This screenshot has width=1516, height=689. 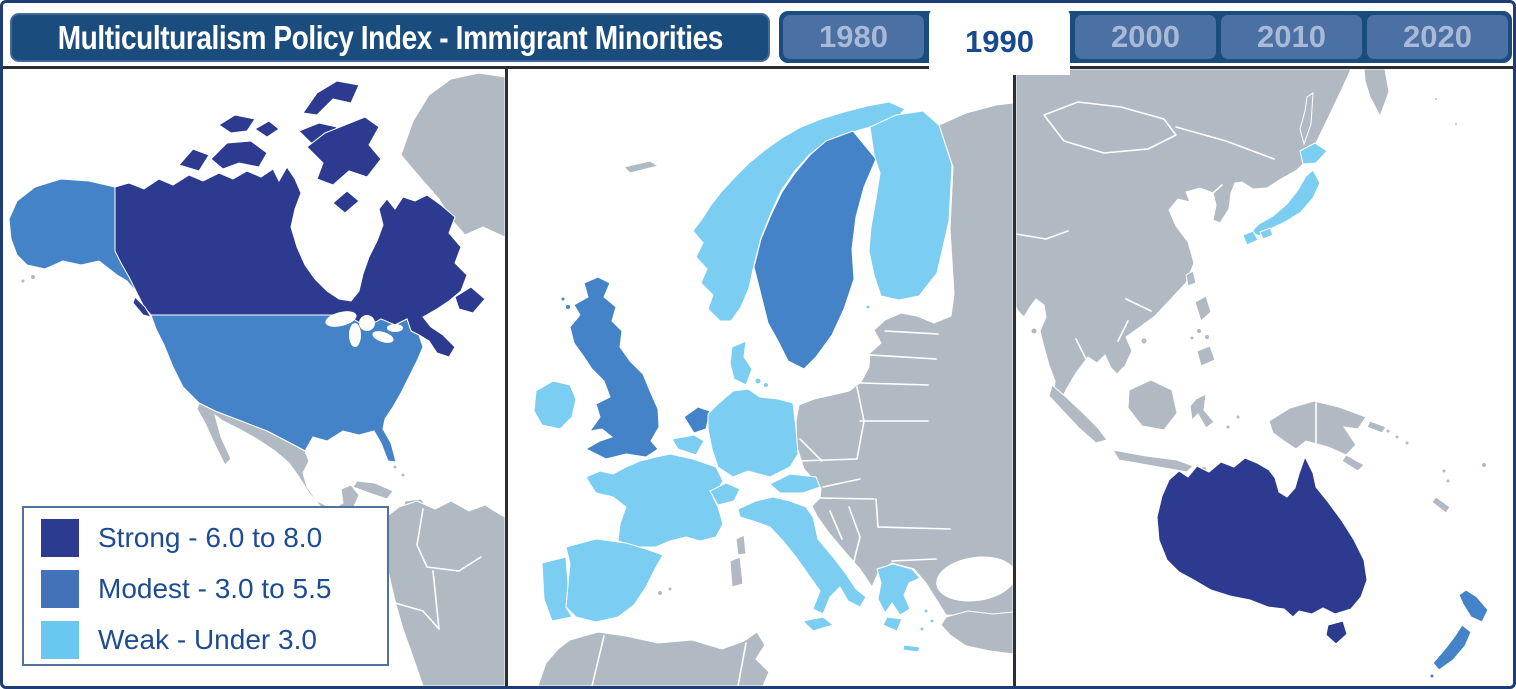 What do you see at coordinates (383, 337) in the screenshot?
I see `lake-erie` at bounding box center [383, 337].